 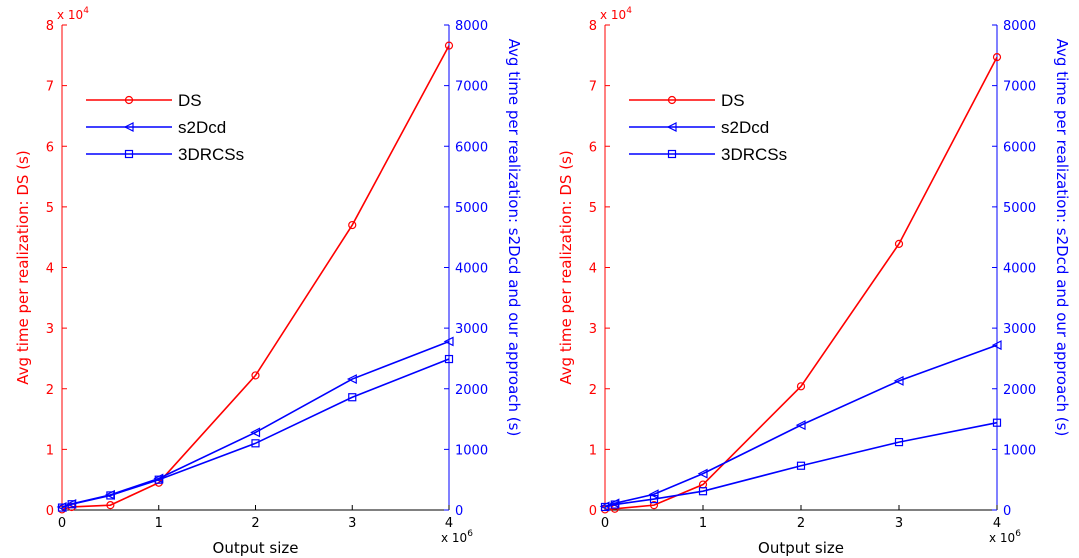 What do you see at coordinates (255, 523) in the screenshot?
I see `x-tick-label: 2` at bounding box center [255, 523].